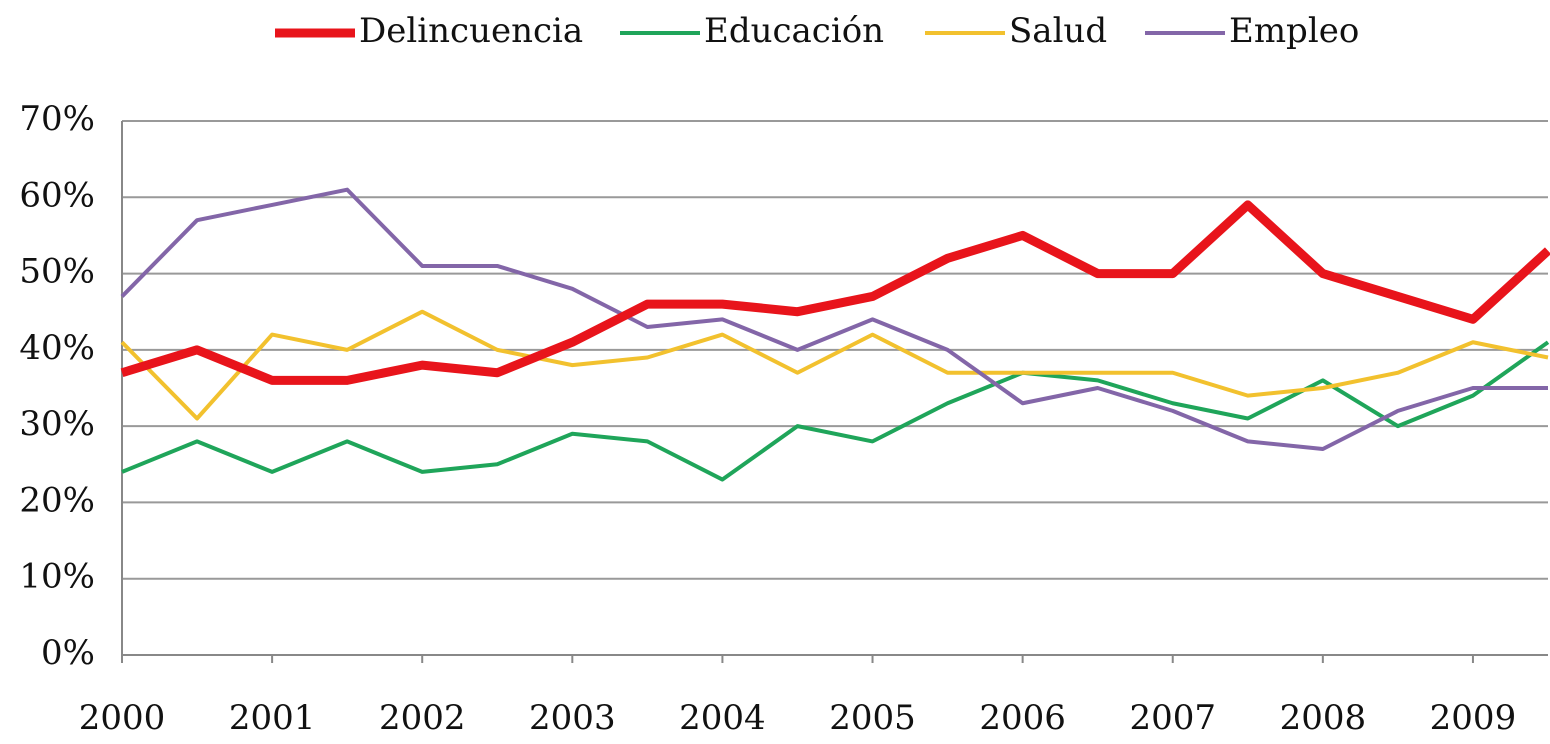 The width and height of the screenshot is (1550, 744). What do you see at coordinates (1022, 718) in the screenshot?
I see `x-tick-label: 2006` at bounding box center [1022, 718].